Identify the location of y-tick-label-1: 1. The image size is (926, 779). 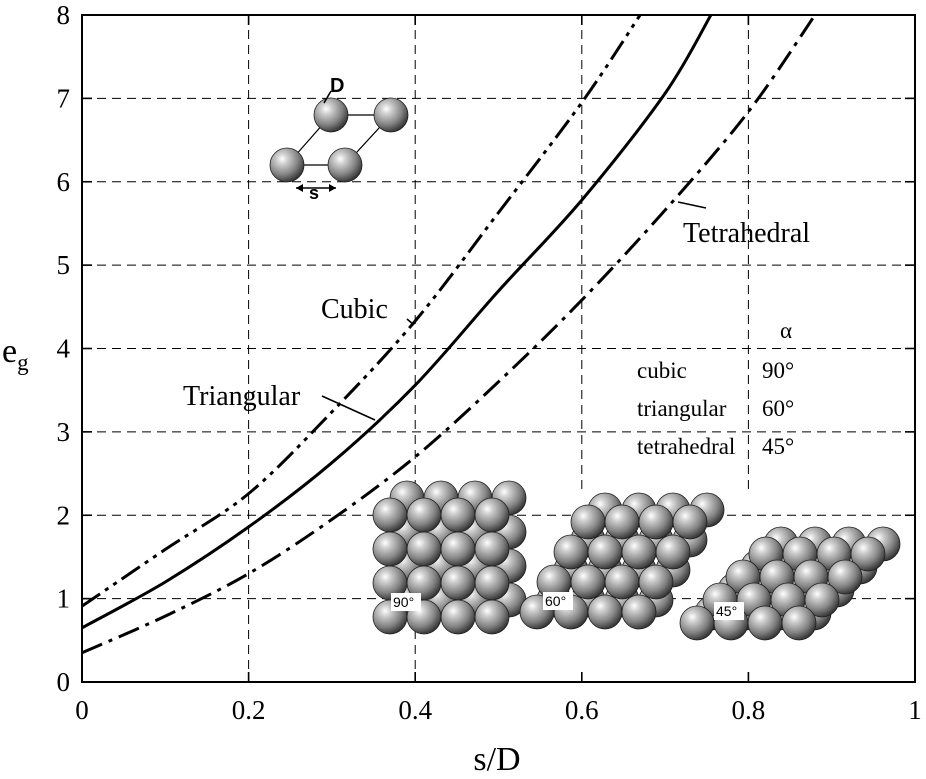
(64, 599).